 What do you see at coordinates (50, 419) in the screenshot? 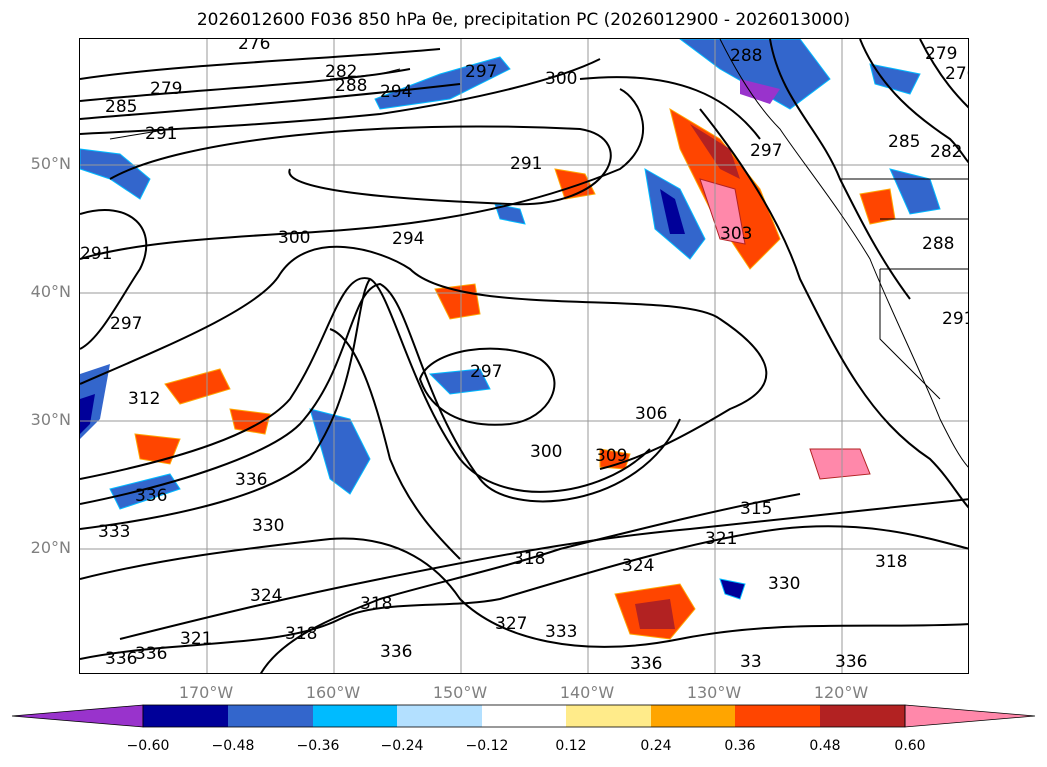
I see `lat-label-30n: 30°N` at bounding box center [50, 419].